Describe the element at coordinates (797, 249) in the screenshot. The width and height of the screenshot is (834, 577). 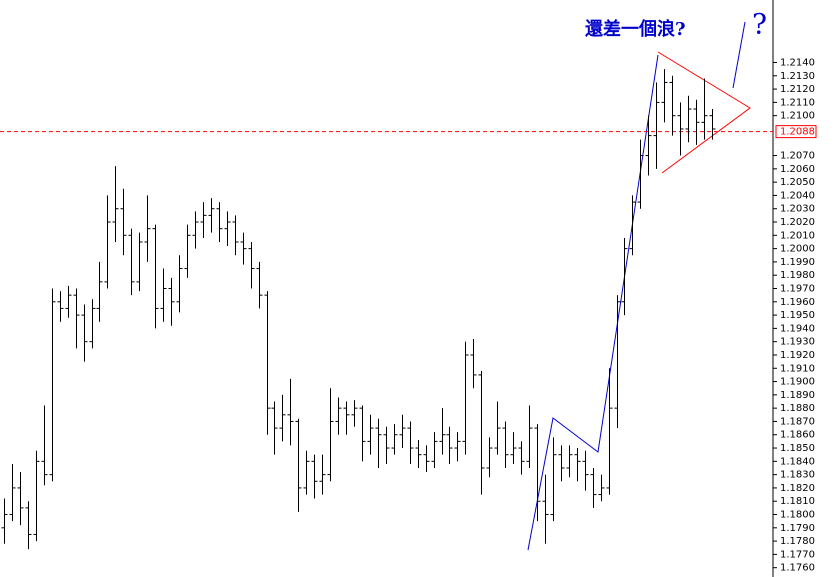
I see `y-tick-label: 1.2000` at that location.